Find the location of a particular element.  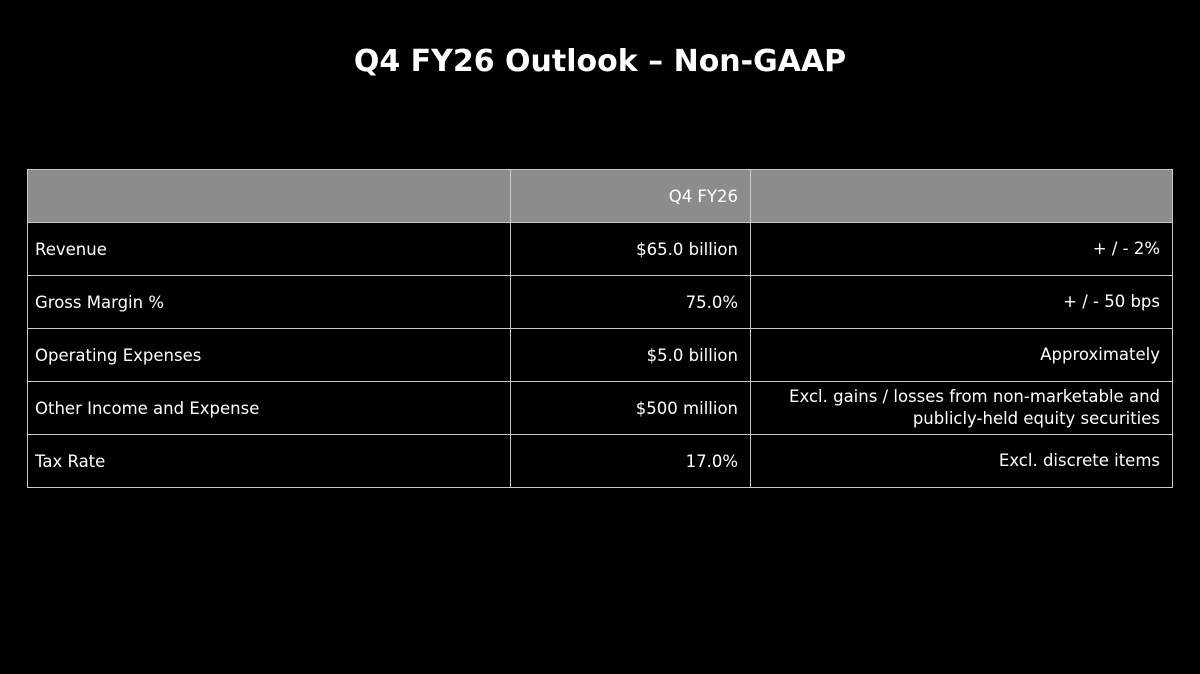

page-title: Q4 FY26 Outlook – Non-GAAP is located at coordinates (600, 61).